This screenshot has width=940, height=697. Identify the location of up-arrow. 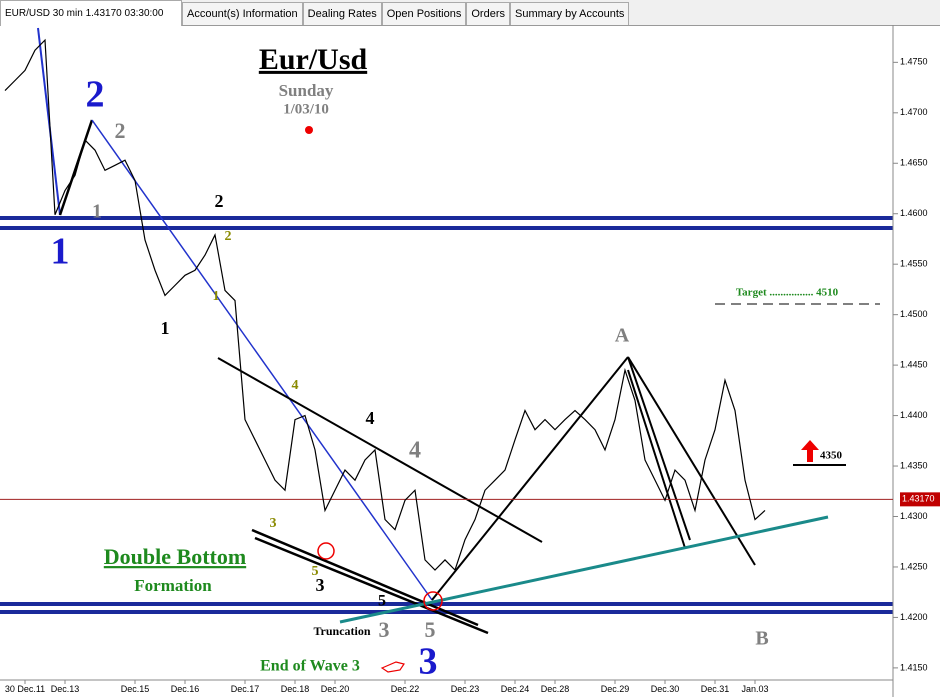
(810, 451).